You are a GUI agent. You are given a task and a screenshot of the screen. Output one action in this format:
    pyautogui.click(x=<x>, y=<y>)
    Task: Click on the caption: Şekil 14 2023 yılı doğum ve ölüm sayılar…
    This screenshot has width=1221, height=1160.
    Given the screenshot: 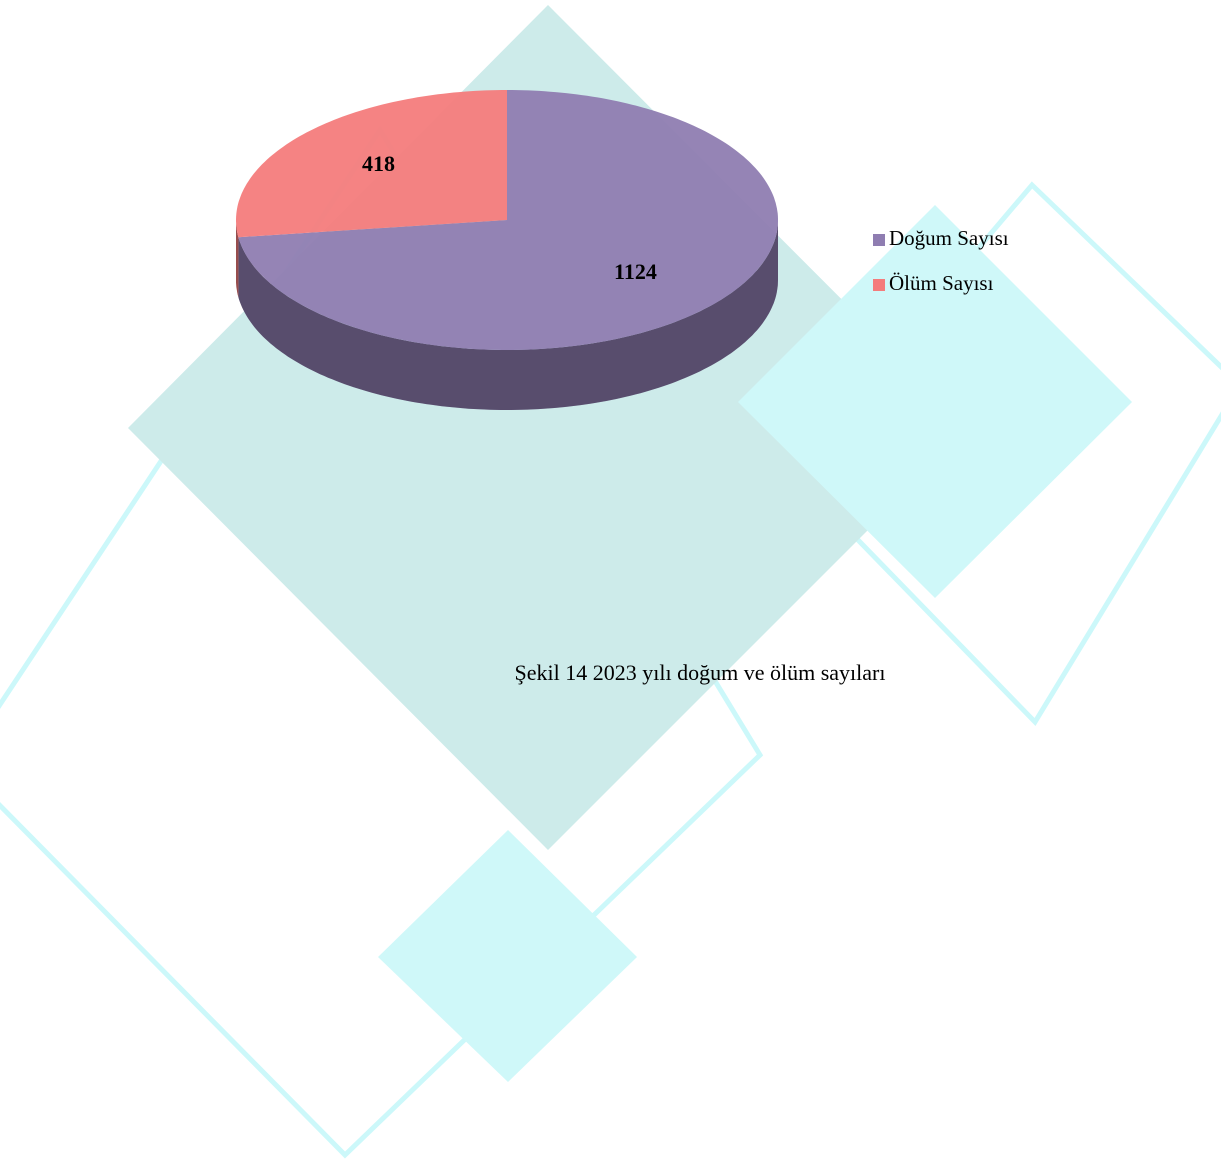 What is the action you would take?
    pyautogui.click(x=700, y=672)
    